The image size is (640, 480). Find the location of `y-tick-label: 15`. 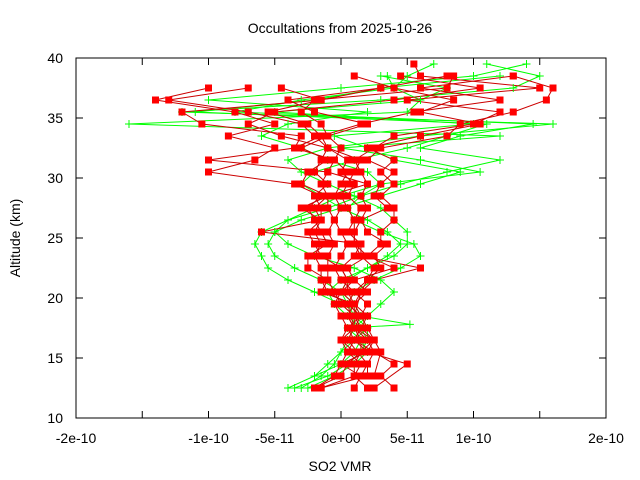

y-tick-label: 15 is located at coordinates (55, 358).